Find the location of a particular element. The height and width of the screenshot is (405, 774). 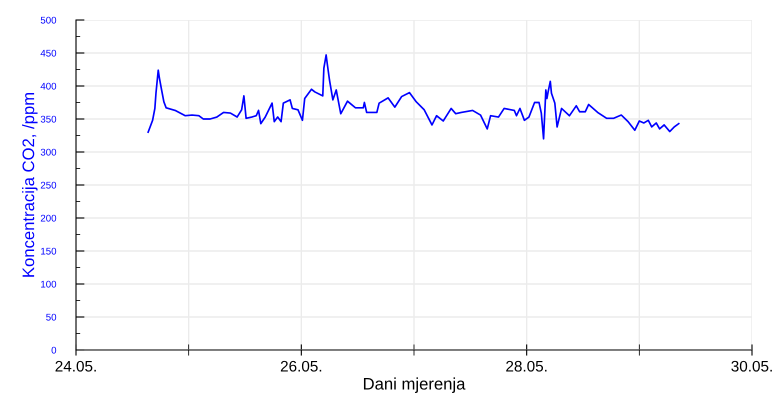

y-tick-label: 50 is located at coordinates (51, 317).